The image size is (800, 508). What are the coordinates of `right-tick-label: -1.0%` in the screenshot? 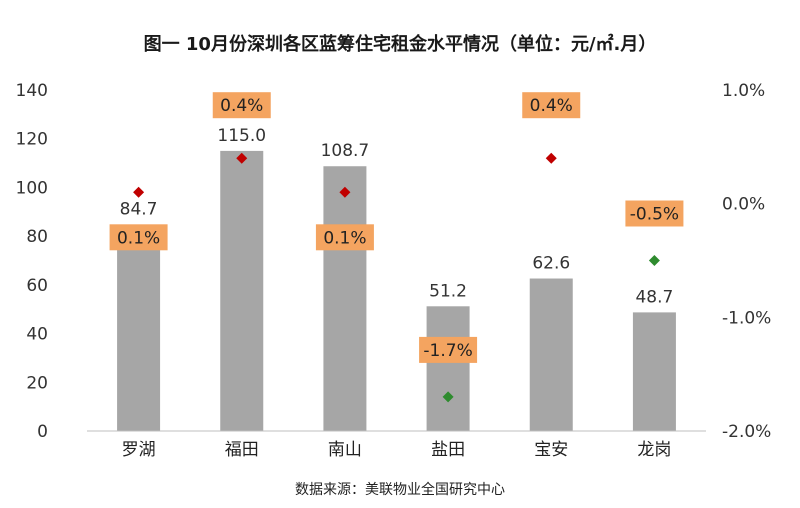 It's located at (746, 318).